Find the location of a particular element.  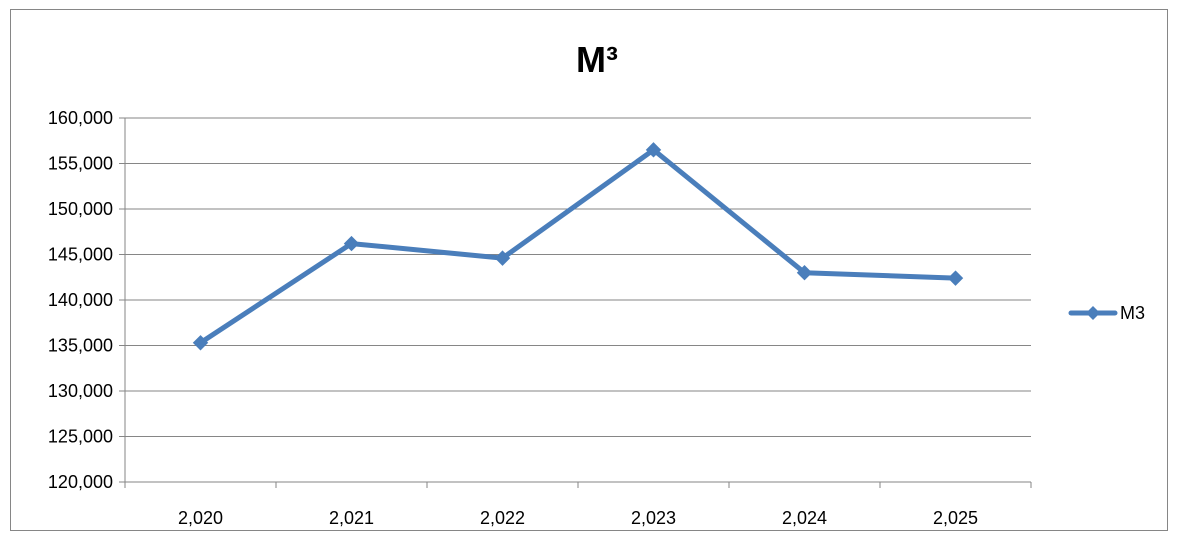

x-tick-label: 2,024 is located at coordinates (804, 518).